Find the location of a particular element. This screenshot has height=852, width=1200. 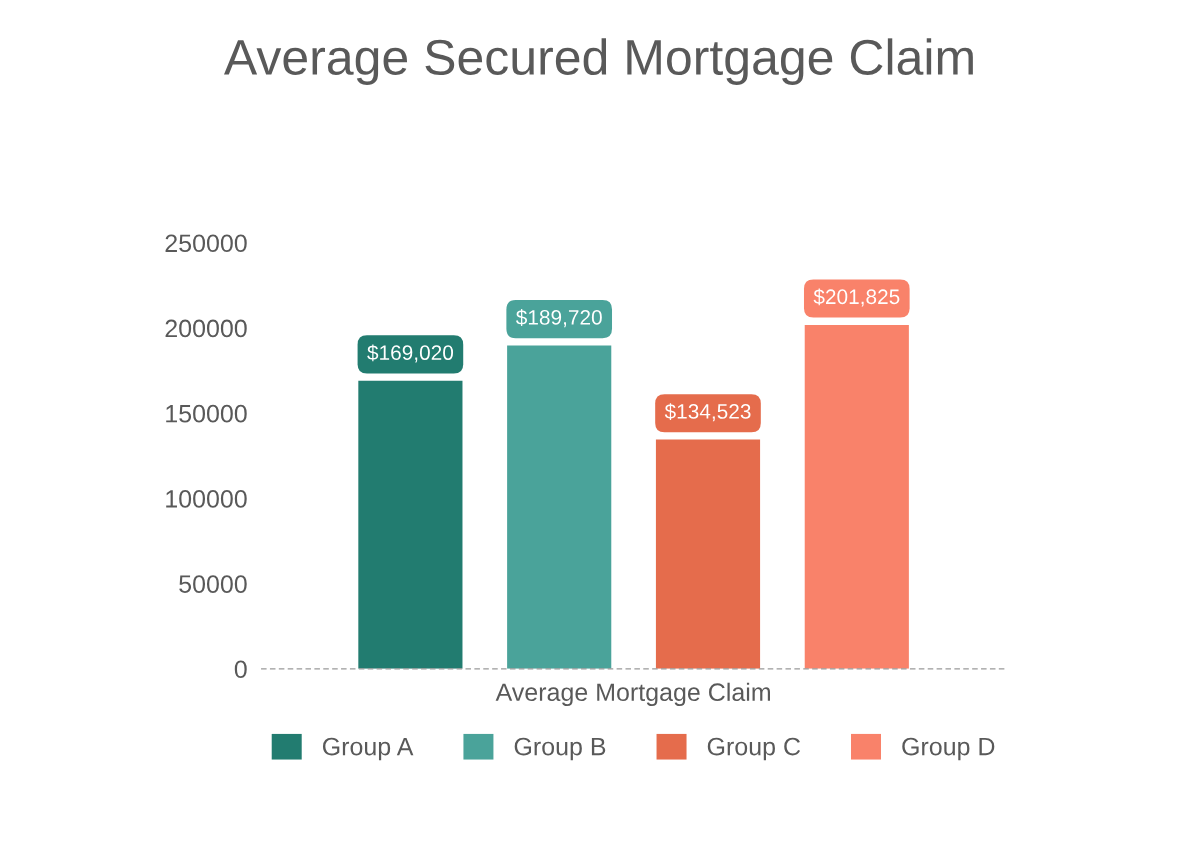

data-label: $189,720 is located at coordinates (558, 318).